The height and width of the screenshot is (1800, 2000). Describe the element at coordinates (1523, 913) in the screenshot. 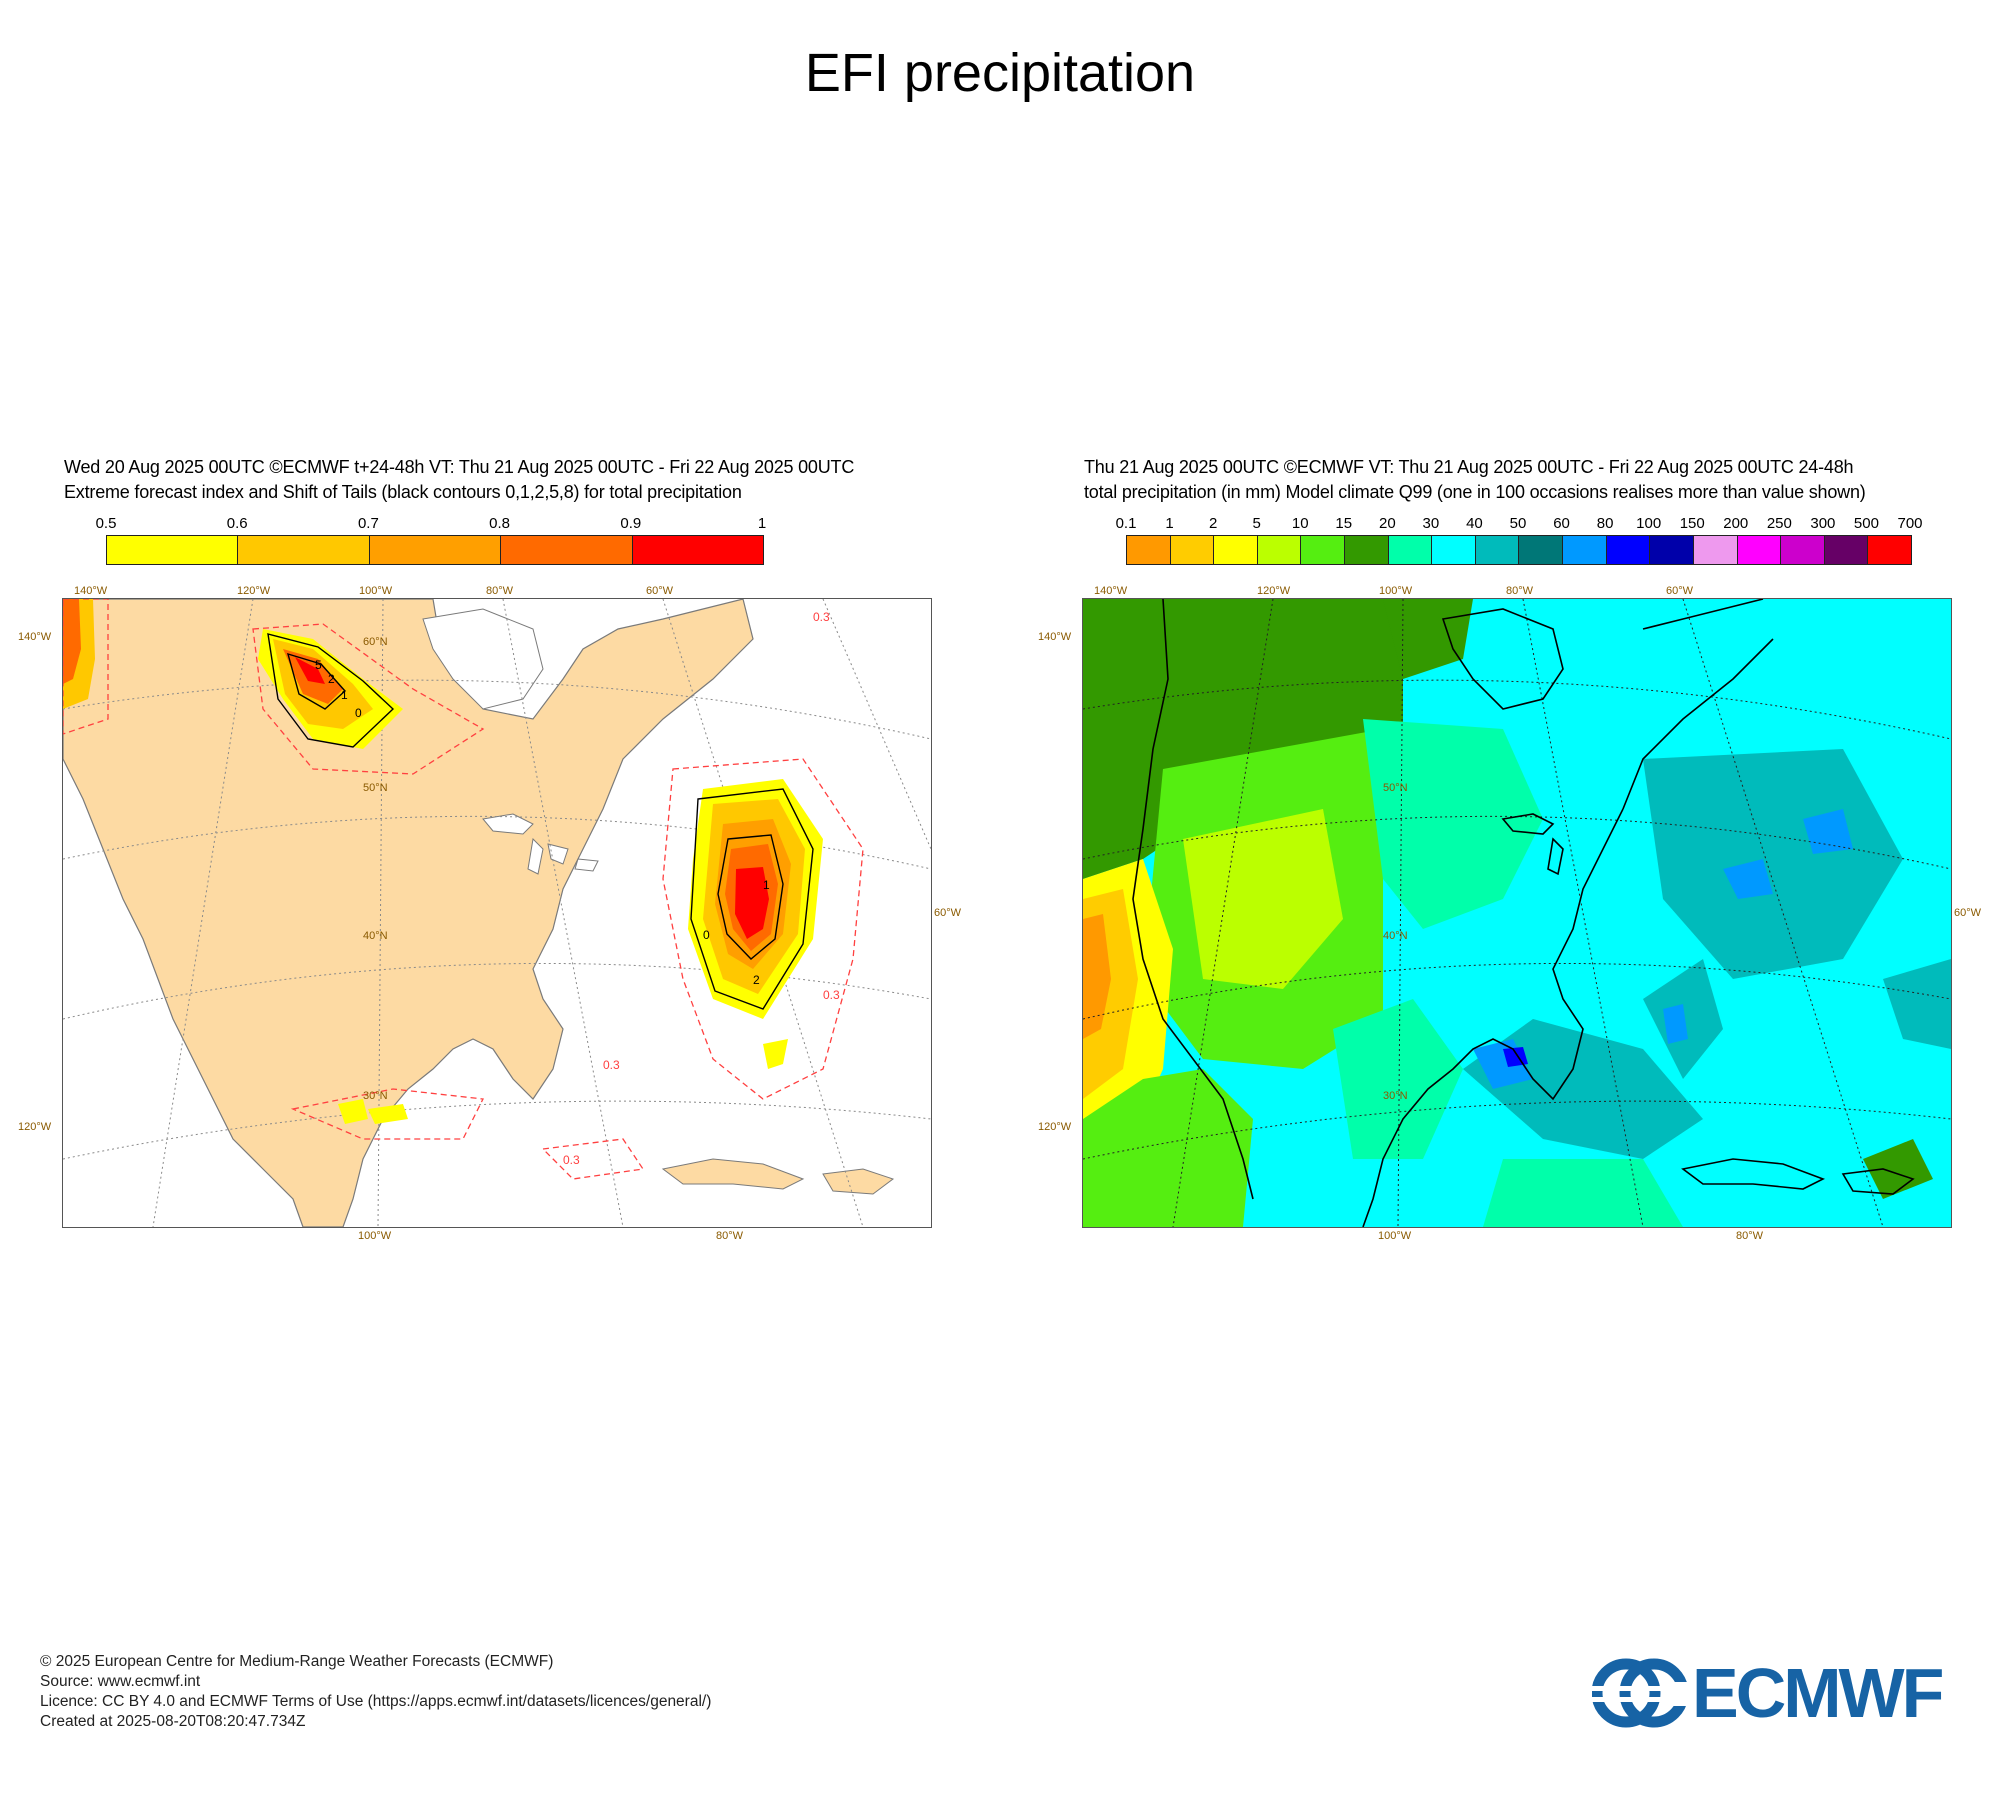

I see `coastlines` at that location.